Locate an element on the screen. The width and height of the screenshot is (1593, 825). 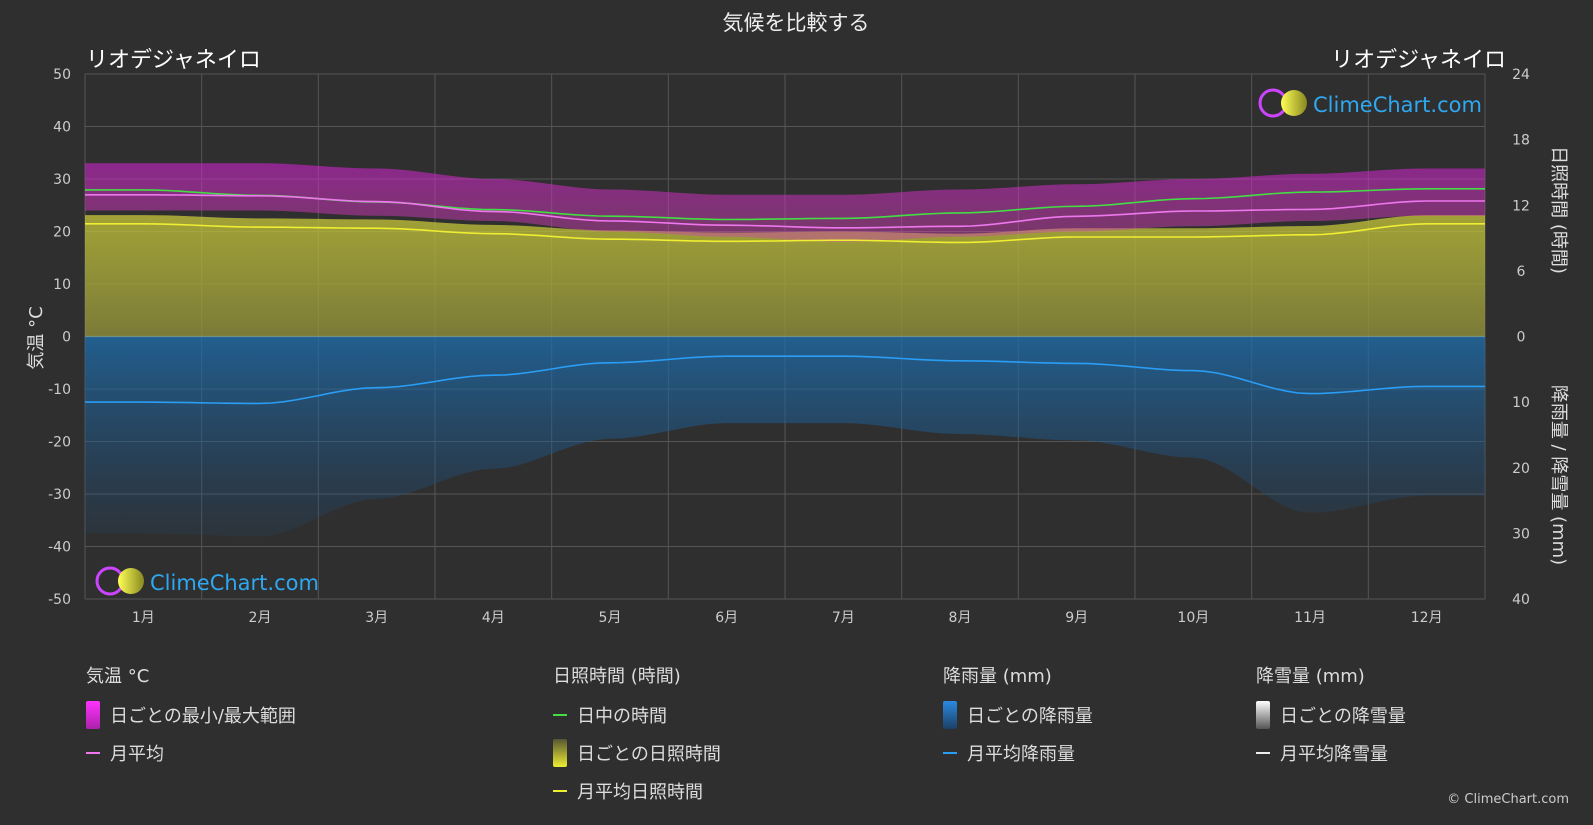
y-right-top-label: 日照時間 (時間) is located at coordinates (1558, 210).